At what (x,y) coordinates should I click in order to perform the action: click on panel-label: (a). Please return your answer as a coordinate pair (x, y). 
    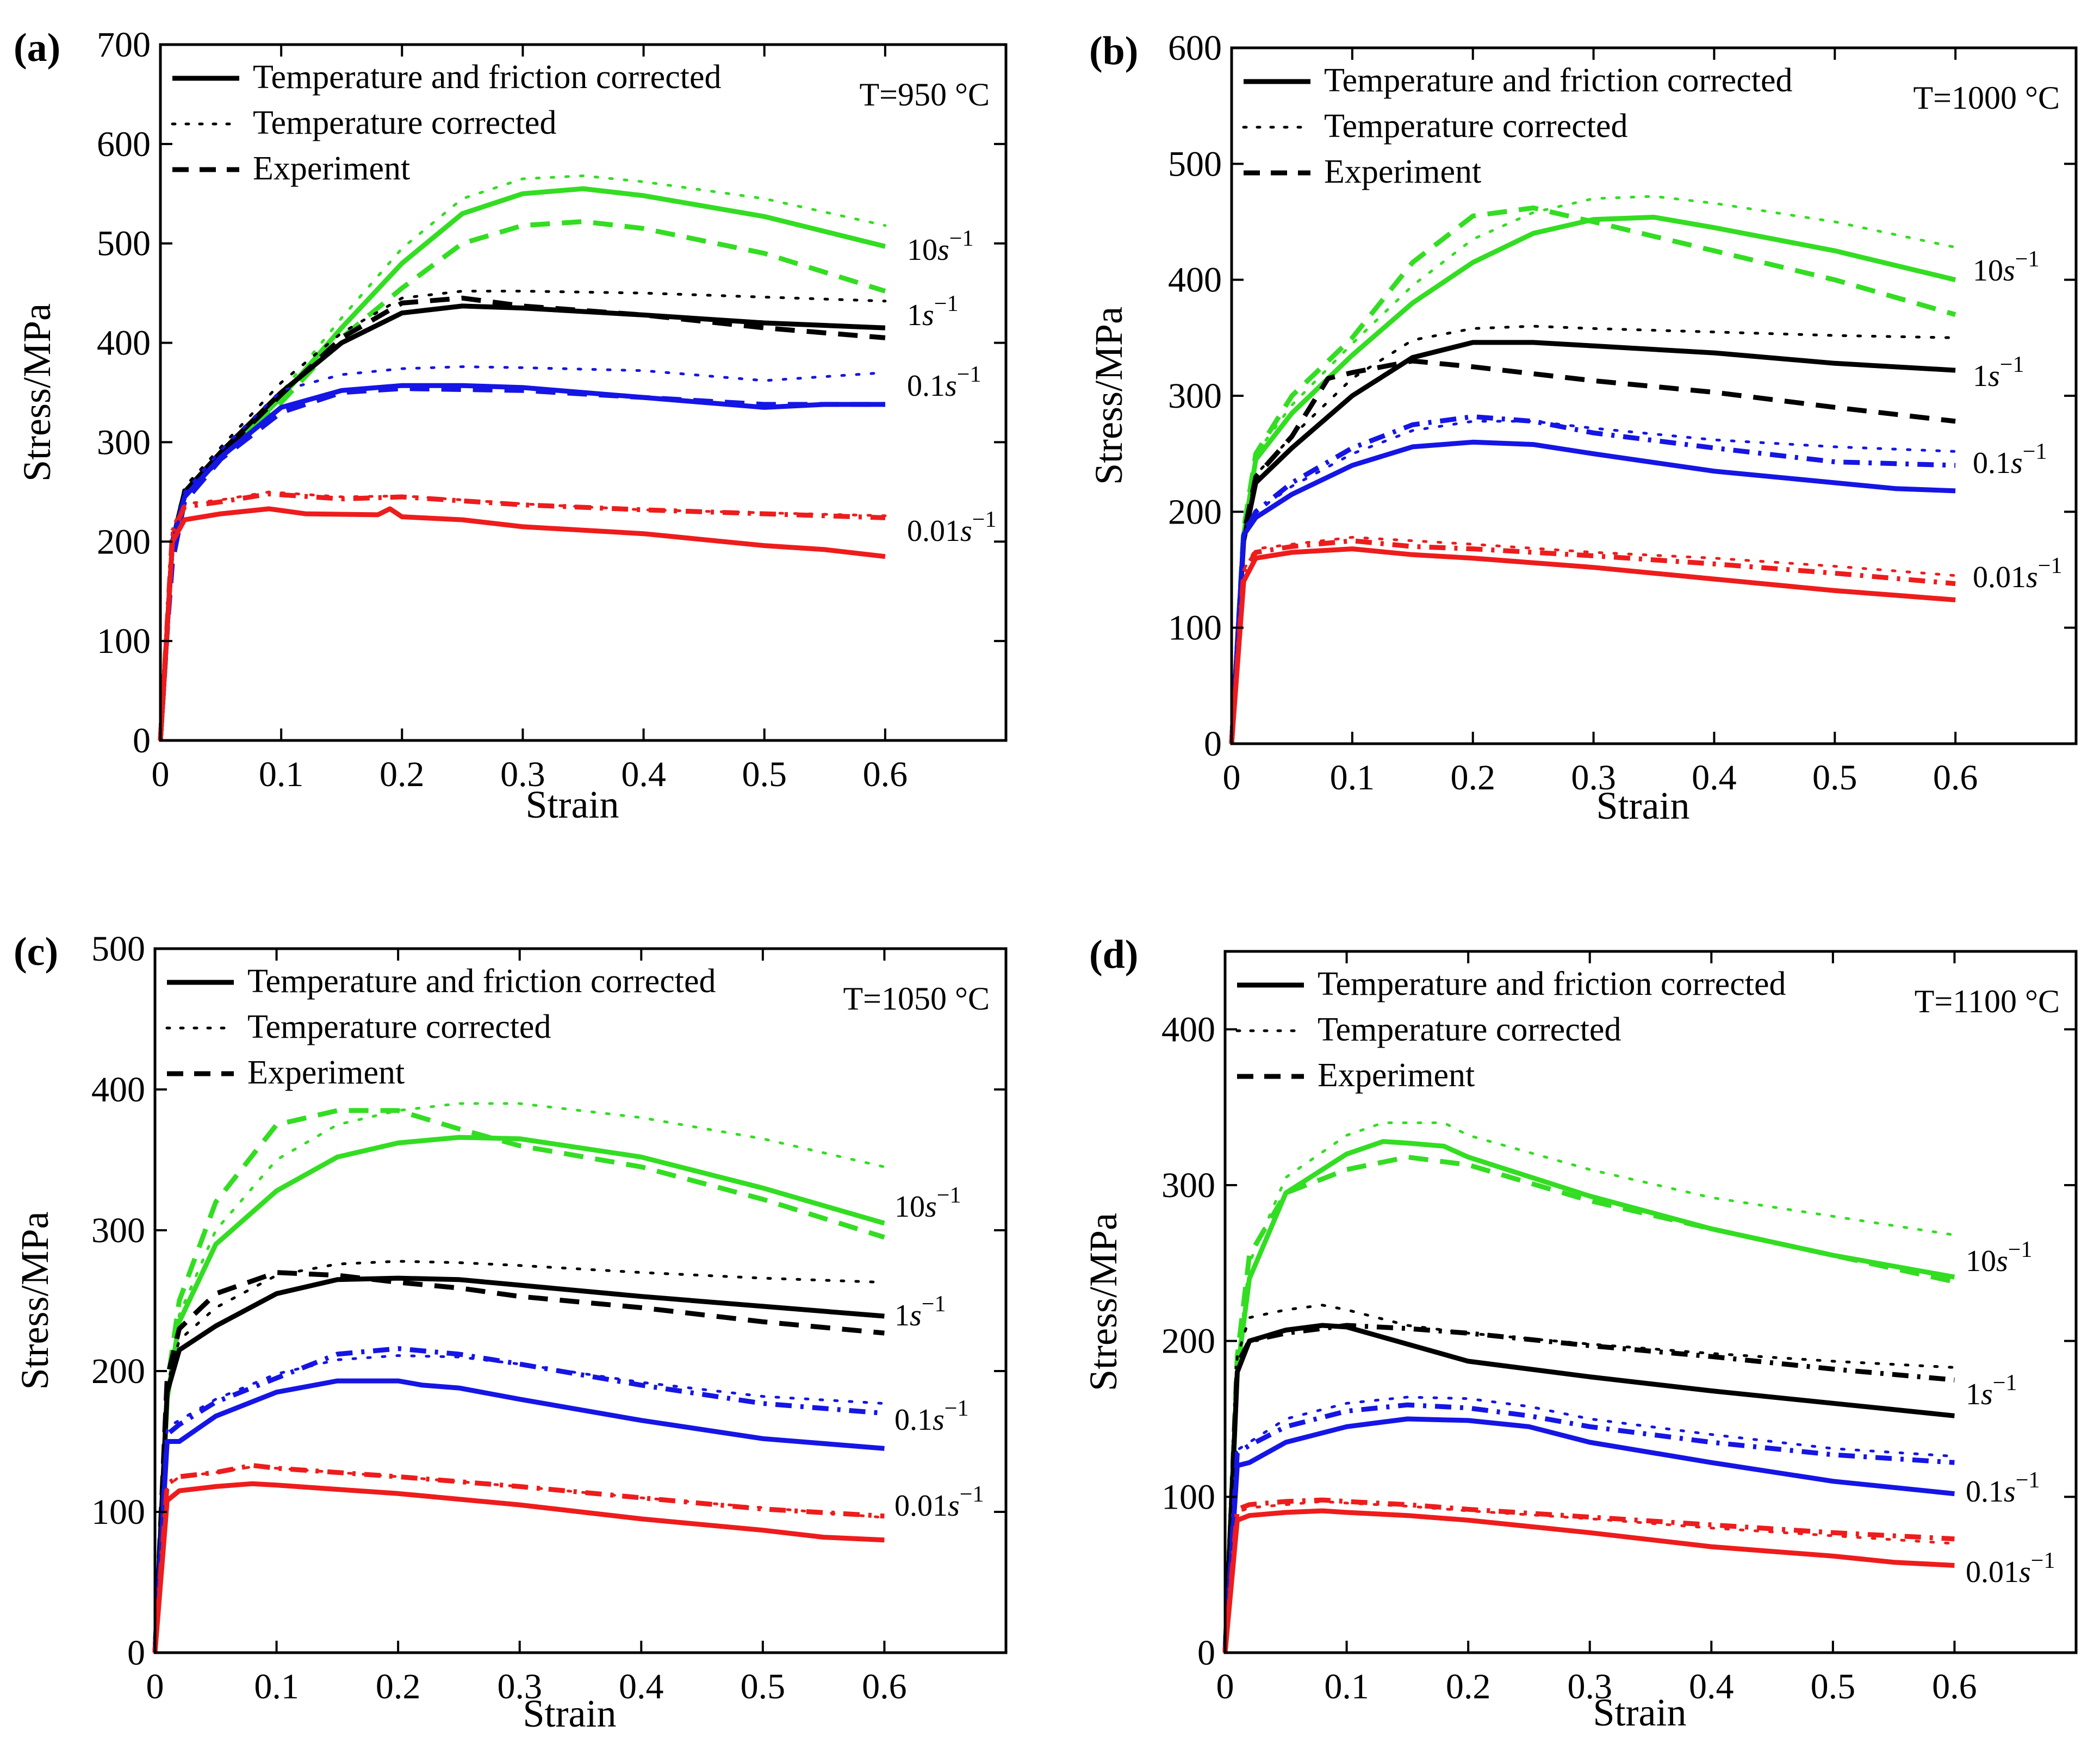
    Looking at the image, I should click on (37, 48).